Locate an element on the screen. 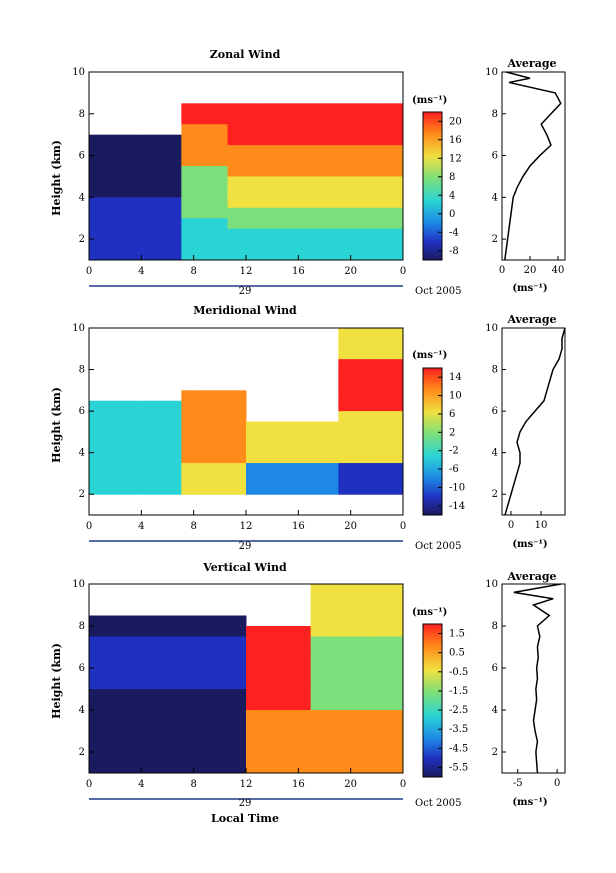 The height and width of the screenshot is (873, 616). average-x-tick-label: 0 is located at coordinates (557, 783).